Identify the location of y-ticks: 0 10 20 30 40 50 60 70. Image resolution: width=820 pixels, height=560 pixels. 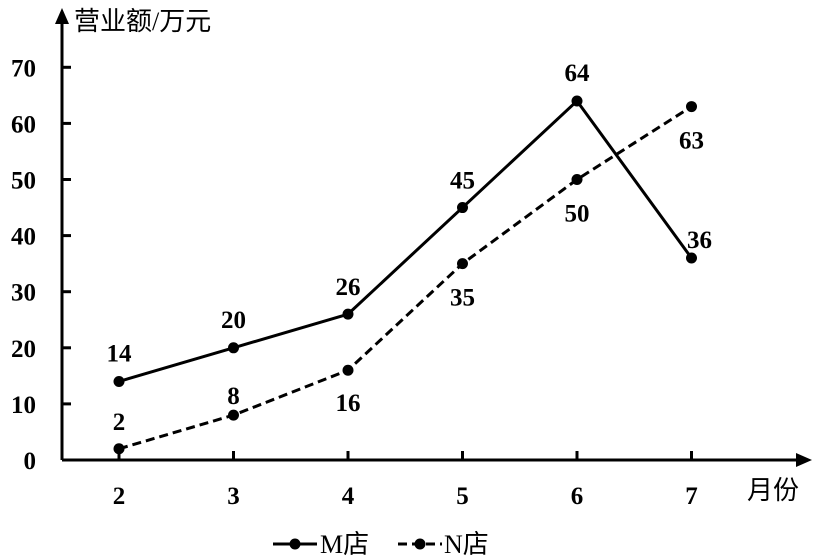
(41, 265).